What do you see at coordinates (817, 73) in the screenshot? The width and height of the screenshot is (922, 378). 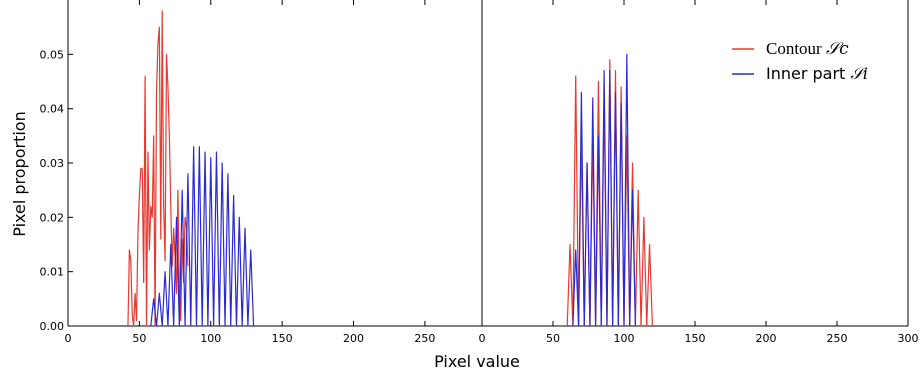 I see `legend-inner-label: Inner part 𝒮i` at bounding box center [817, 73].